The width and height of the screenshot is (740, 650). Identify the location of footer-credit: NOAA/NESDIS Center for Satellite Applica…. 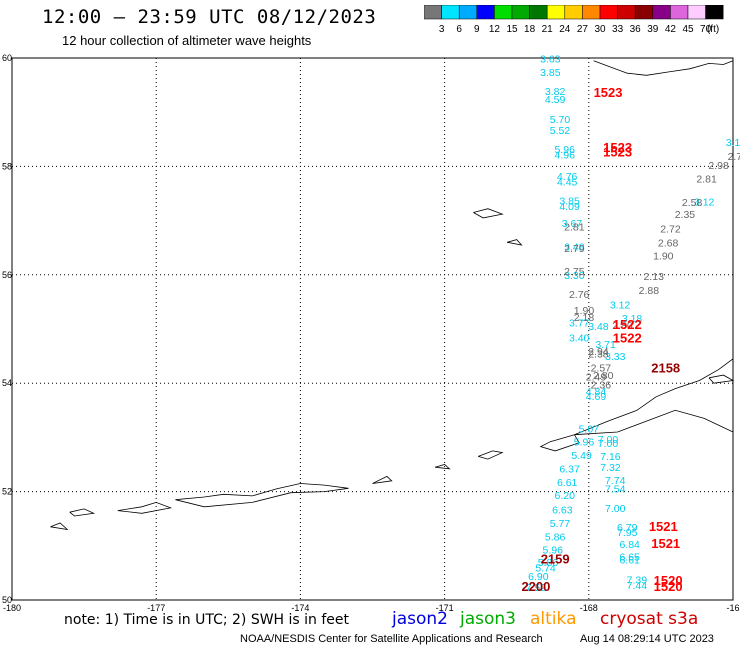
(391, 639).